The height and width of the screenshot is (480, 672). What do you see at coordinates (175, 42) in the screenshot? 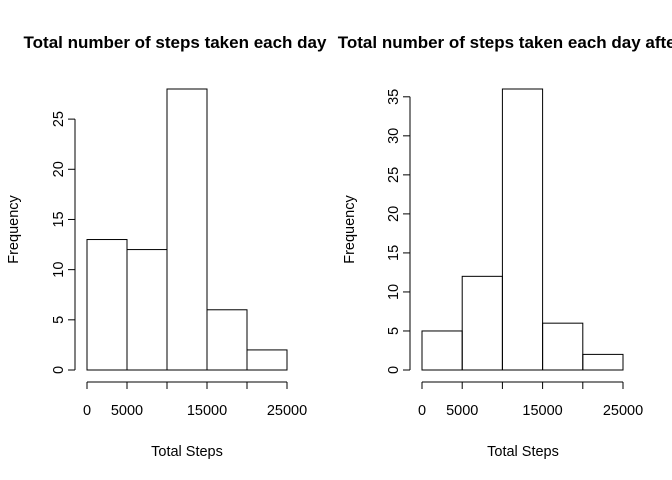
I see `chart-title: Total number of steps taken each day` at bounding box center [175, 42].